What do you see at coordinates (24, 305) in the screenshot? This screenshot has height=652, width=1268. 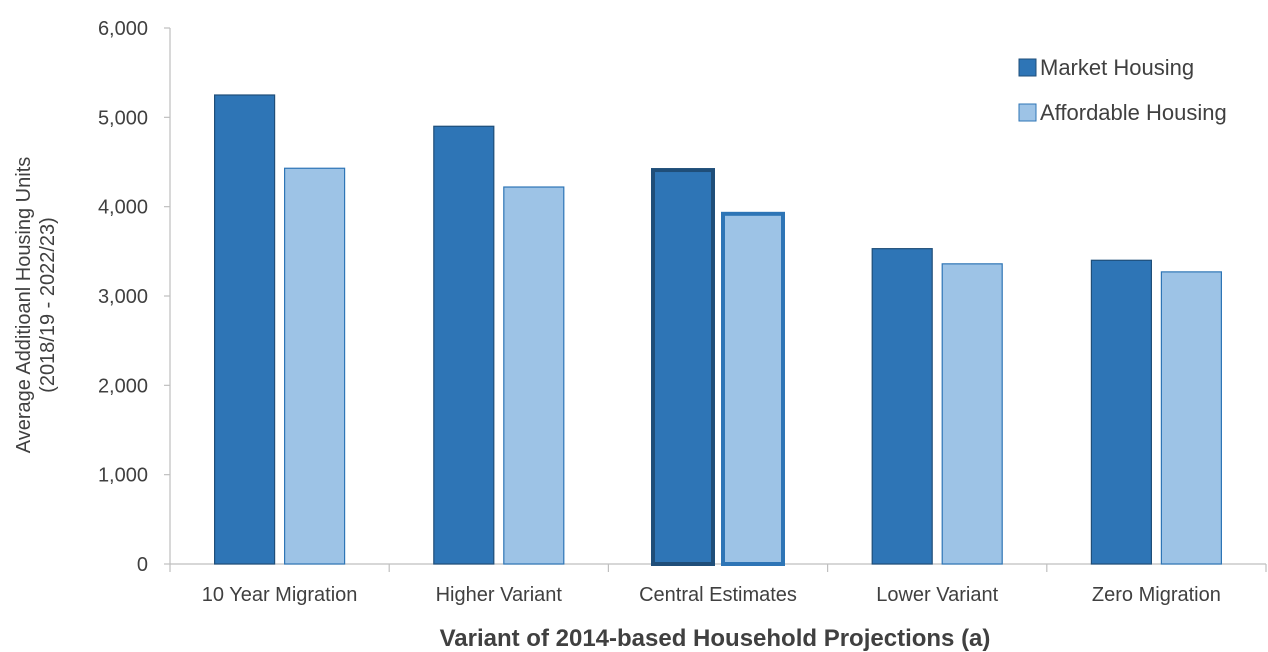 I see `y-axis-title-line1: Average Additioanl Housing Units` at bounding box center [24, 305].